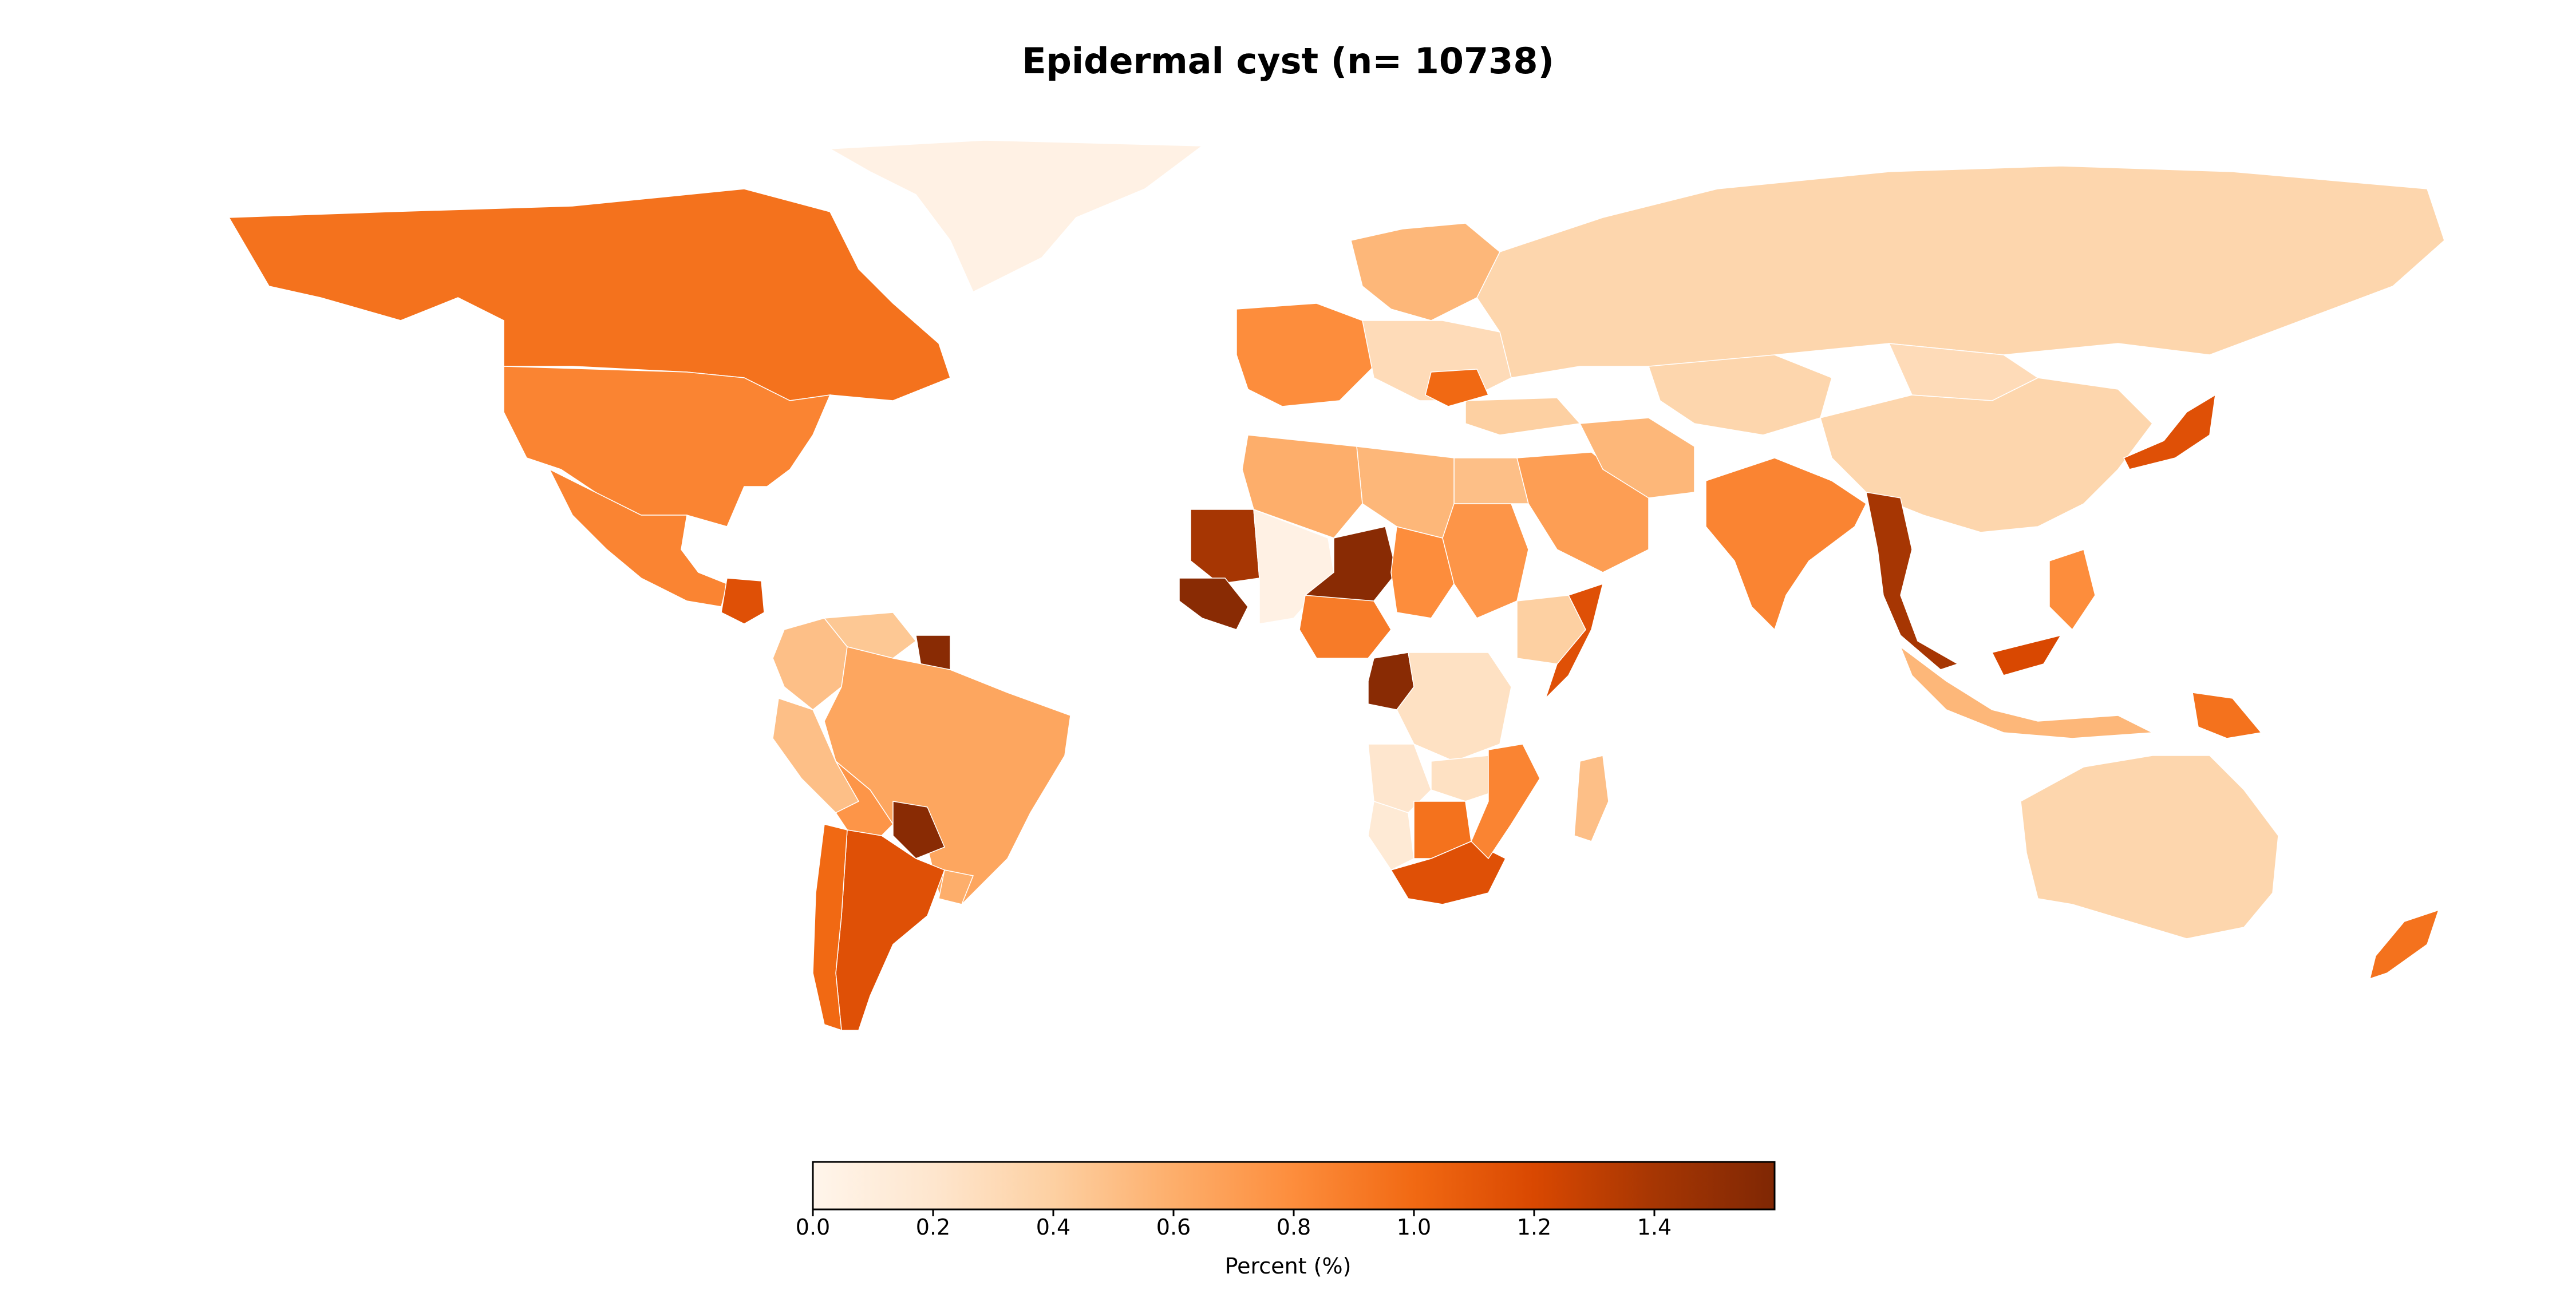 Image resolution: width=2576 pixels, height=1305 pixels. I want to click on colorbar-tick-label-7: 1.4, so click(1654, 1227).